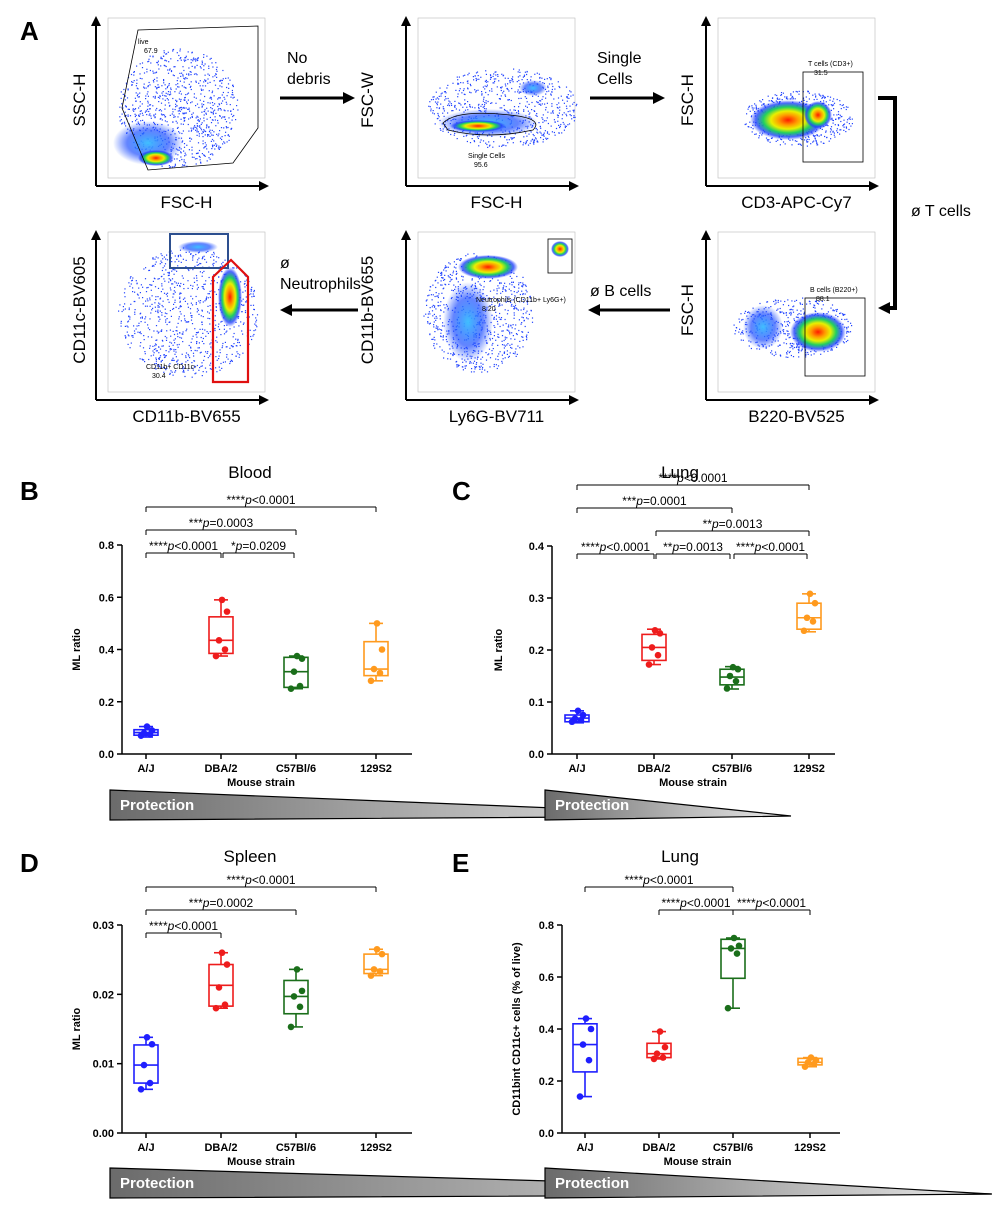 This screenshot has height=1208, width=1000. Describe the element at coordinates (103, 926) in the screenshot. I see `y-tick-label: 0.03` at that location.